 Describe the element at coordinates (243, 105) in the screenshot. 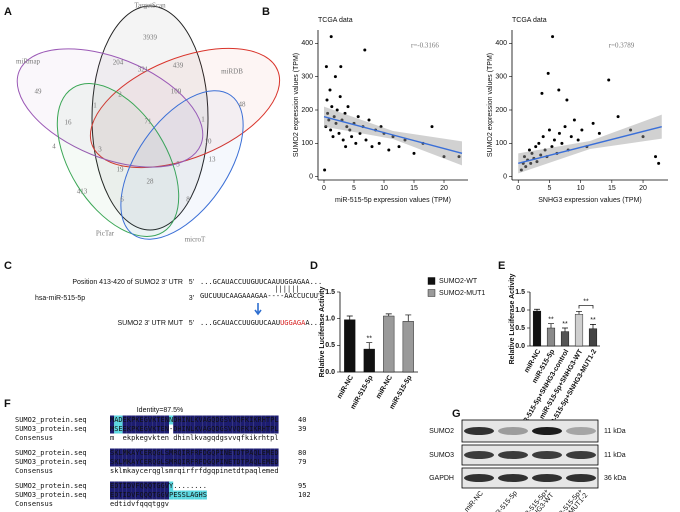

I see `region-count: 48` at that location.